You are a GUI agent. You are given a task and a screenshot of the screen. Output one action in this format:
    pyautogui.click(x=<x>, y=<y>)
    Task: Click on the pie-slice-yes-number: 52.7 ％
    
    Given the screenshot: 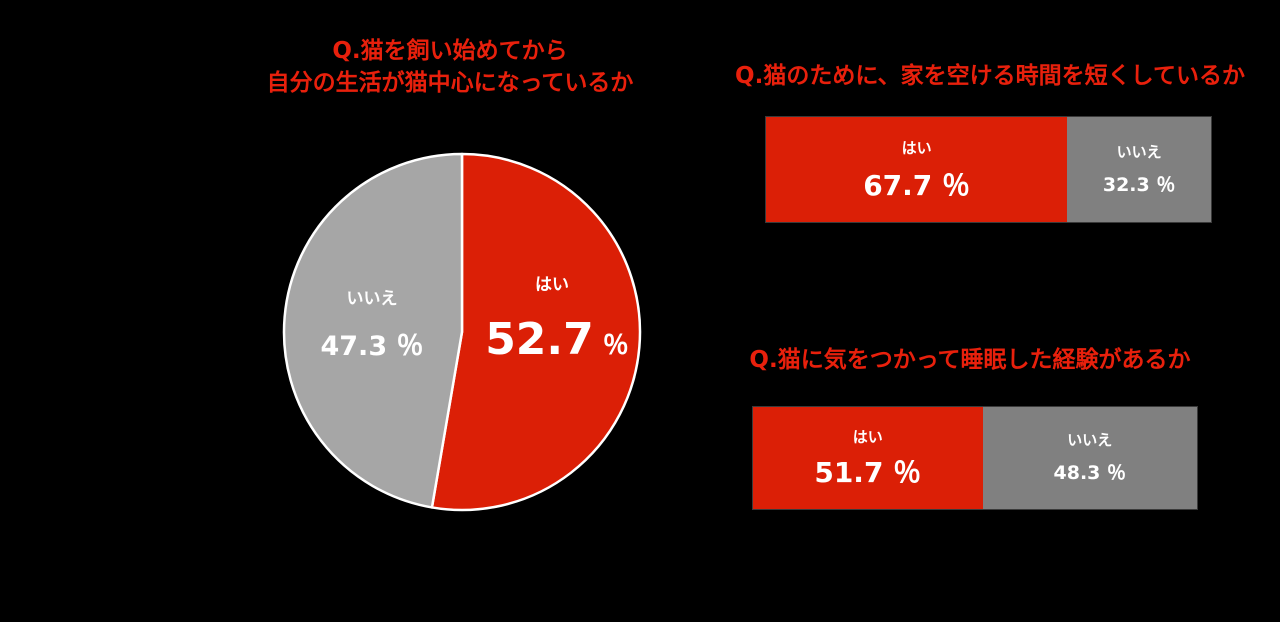 What is the action you would take?
    pyautogui.click(x=557, y=339)
    